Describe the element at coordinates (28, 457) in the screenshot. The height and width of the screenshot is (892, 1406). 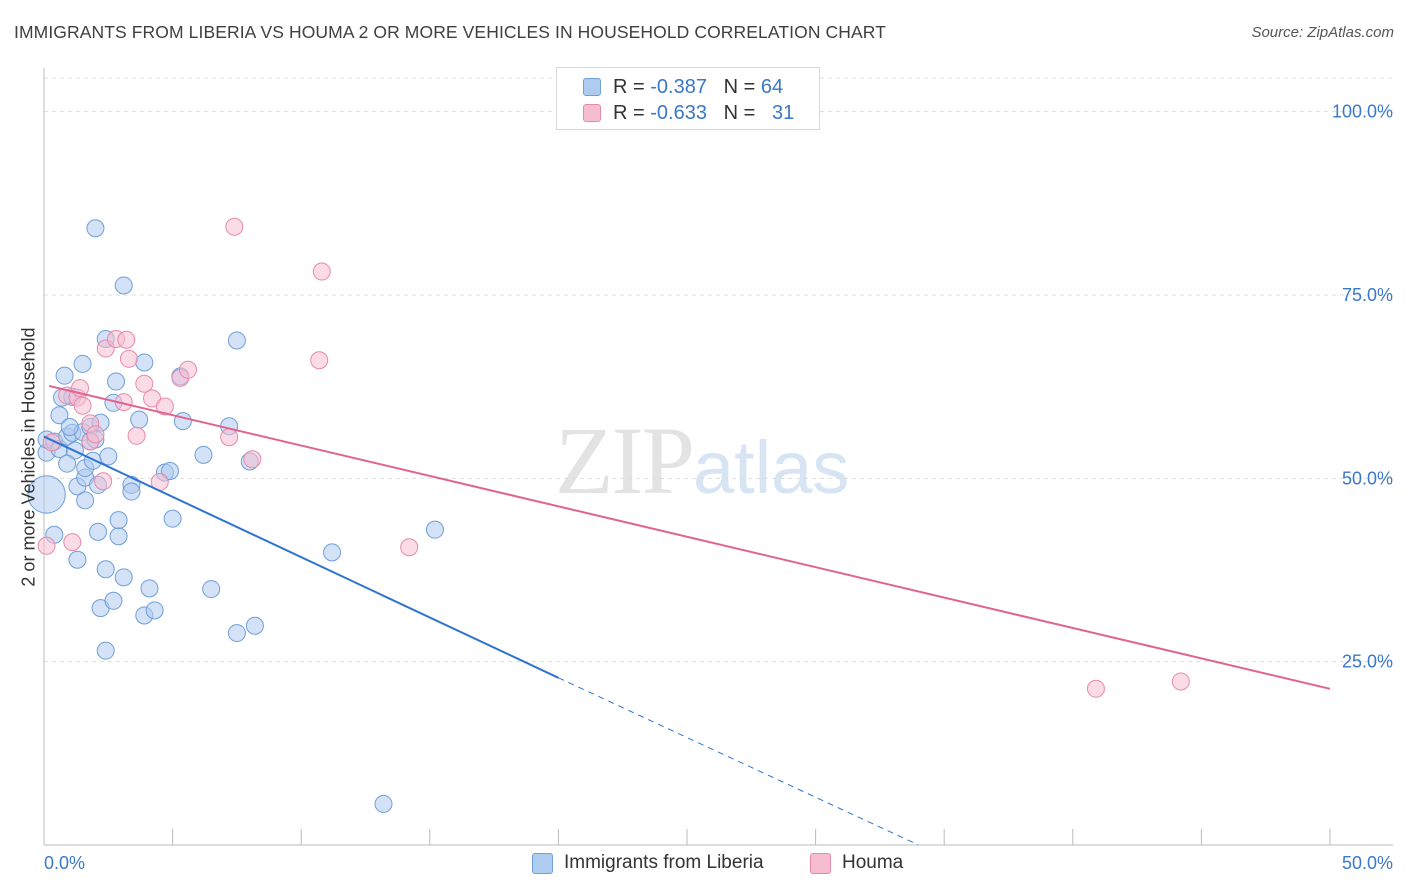
I see `y-axis-title: 2 or more Vehicles in Household` at that location.